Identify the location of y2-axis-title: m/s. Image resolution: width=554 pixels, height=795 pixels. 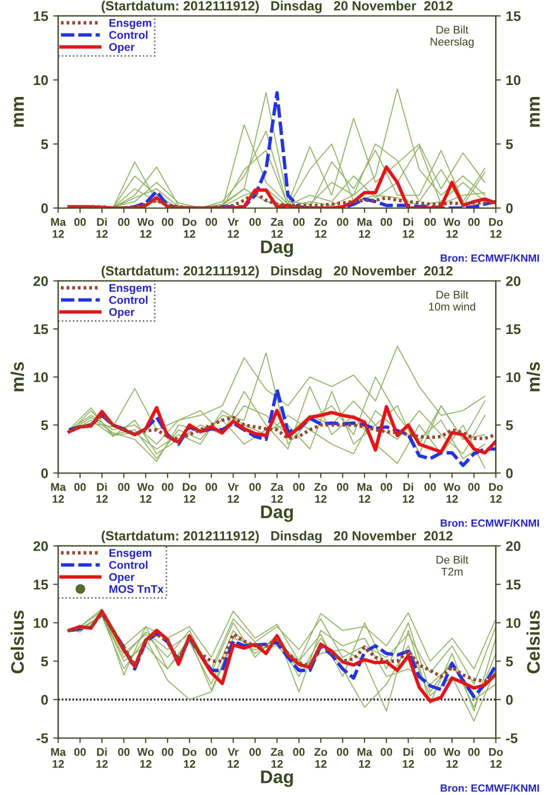
(533, 377).